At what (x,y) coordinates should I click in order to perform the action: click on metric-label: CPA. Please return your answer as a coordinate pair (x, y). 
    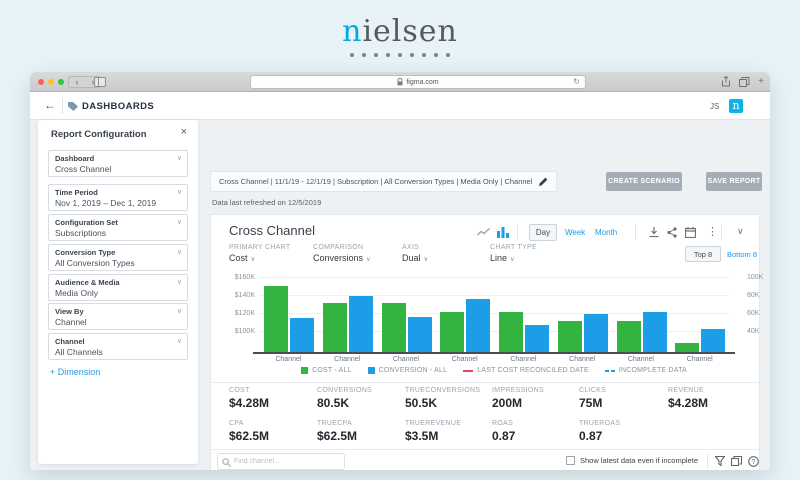
    Looking at the image, I should click on (236, 423).